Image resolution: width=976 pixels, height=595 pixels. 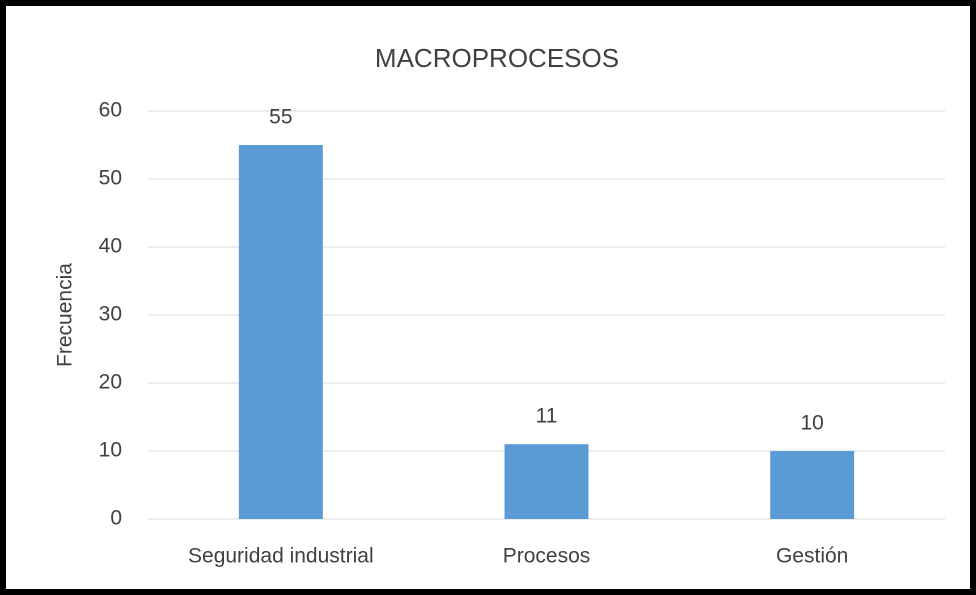 I want to click on x-tick-label: Seguridad industrial, so click(x=281, y=556).